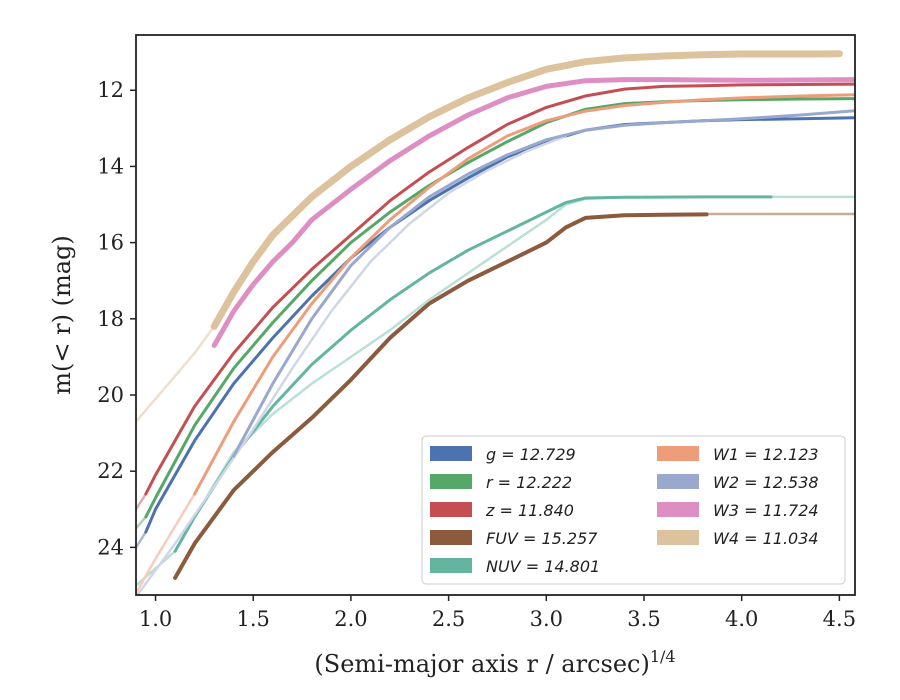 The width and height of the screenshot is (900, 700). Describe the element at coordinates (62, 314) in the screenshot. I see `y-axis-label: m(< r) (mag)` at that location.